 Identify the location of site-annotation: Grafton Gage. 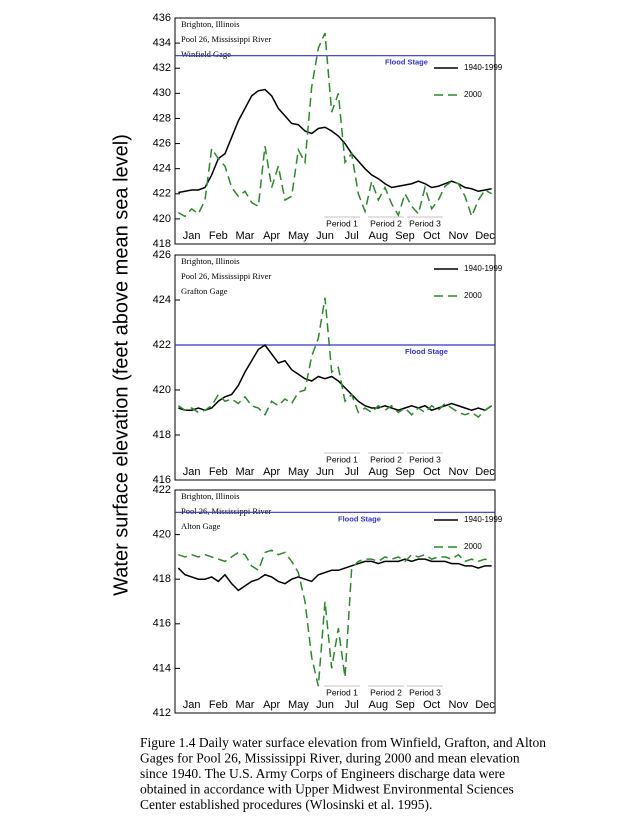
(204, 291).